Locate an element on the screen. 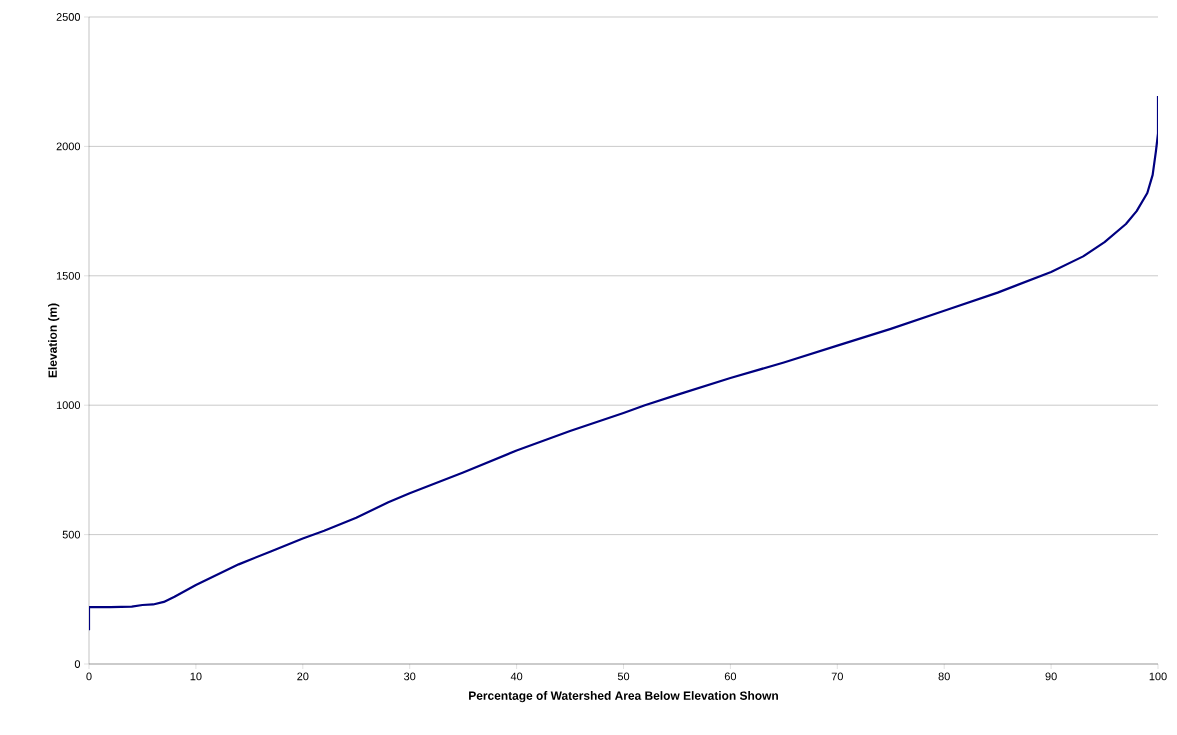 The width and height of the screenshot is (1177, 735). y-tick-label: 500 is located at coordinates (71, 534).